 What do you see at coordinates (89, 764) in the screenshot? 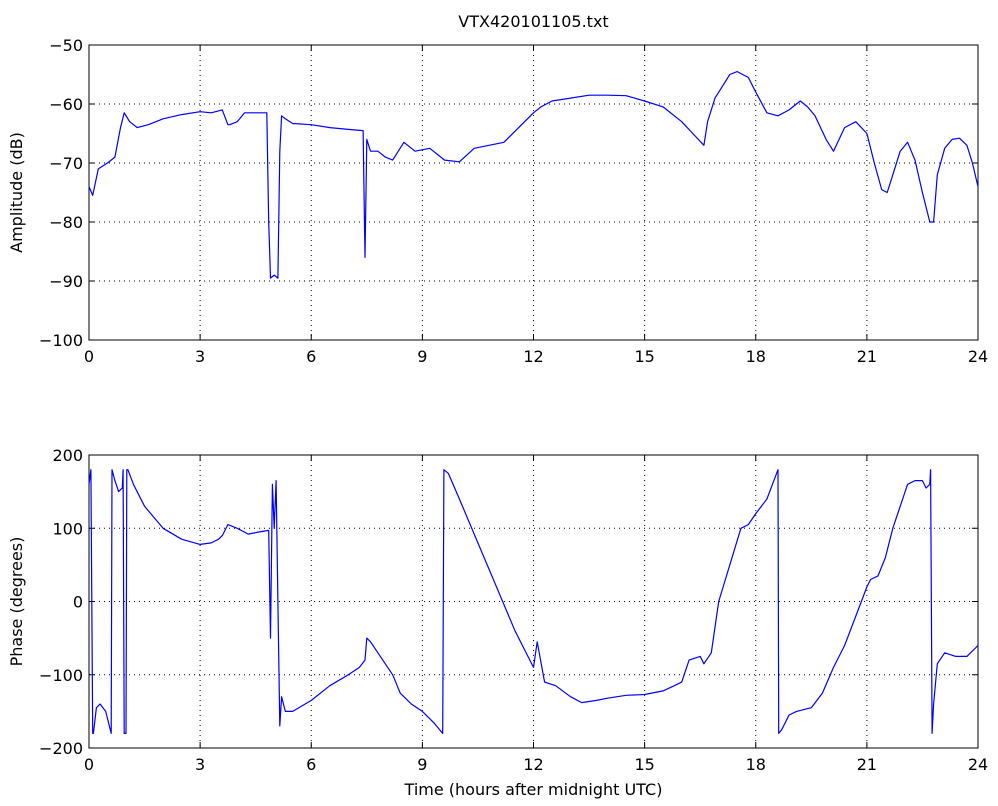
I see `phase-x-tick-label: 0` at bounding box center [89, 764].